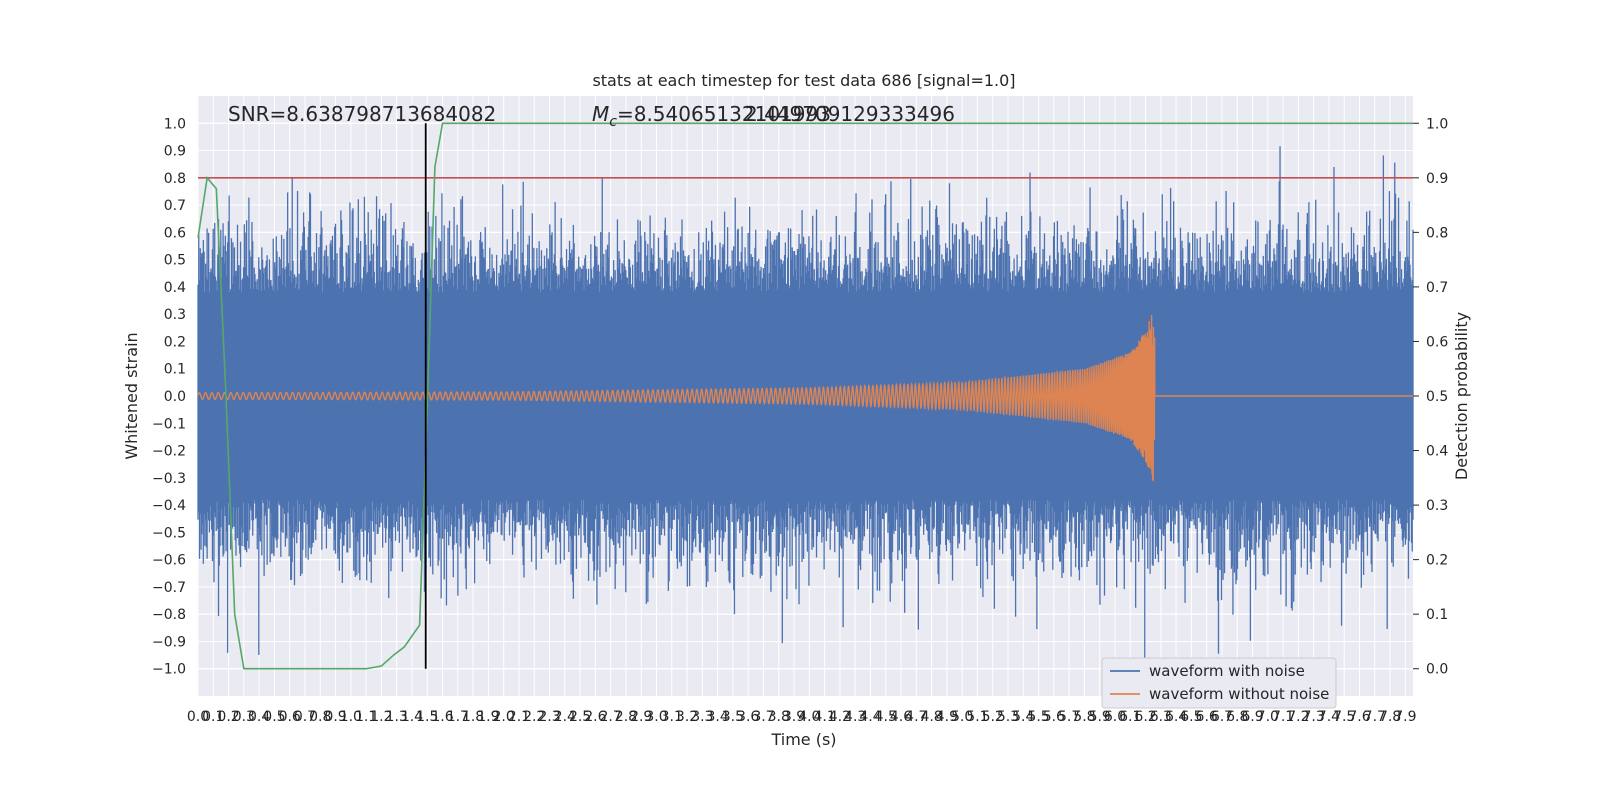 The width and height of the screenshot is (1600, 800). Describe the element at coordinates (993, 717) in the screenshot. I see `x-tick-label: 5.2` at that location.